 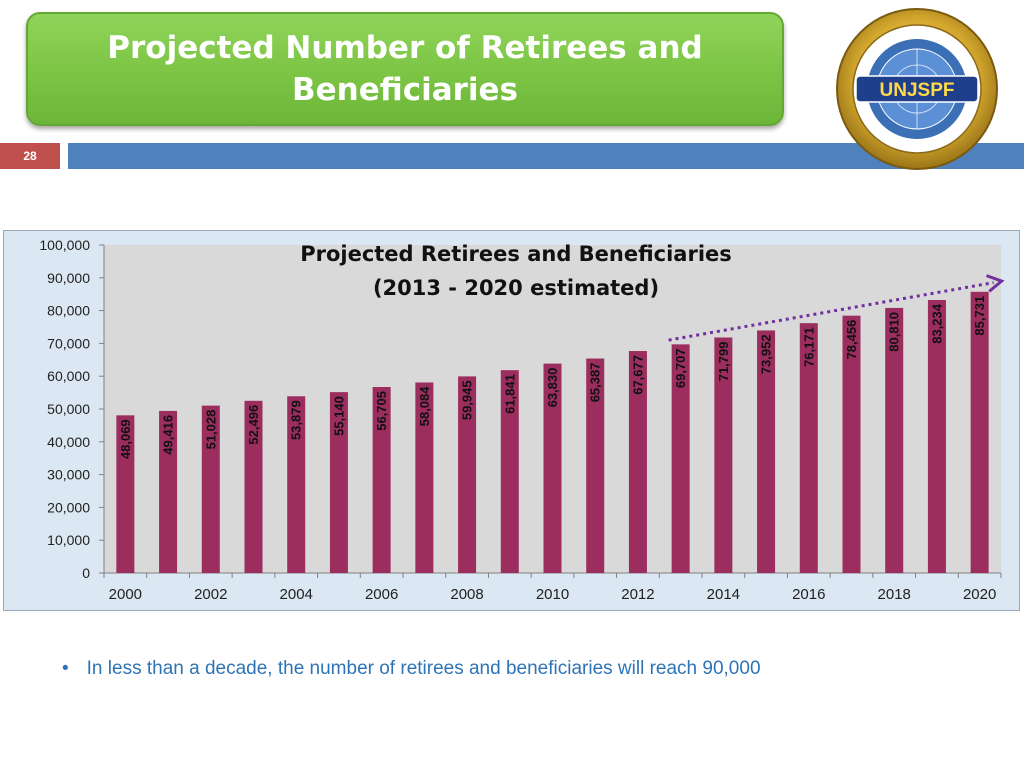 I want to click on unjspf-seal-icon: UNJSPF, so click(x=917, y=89).